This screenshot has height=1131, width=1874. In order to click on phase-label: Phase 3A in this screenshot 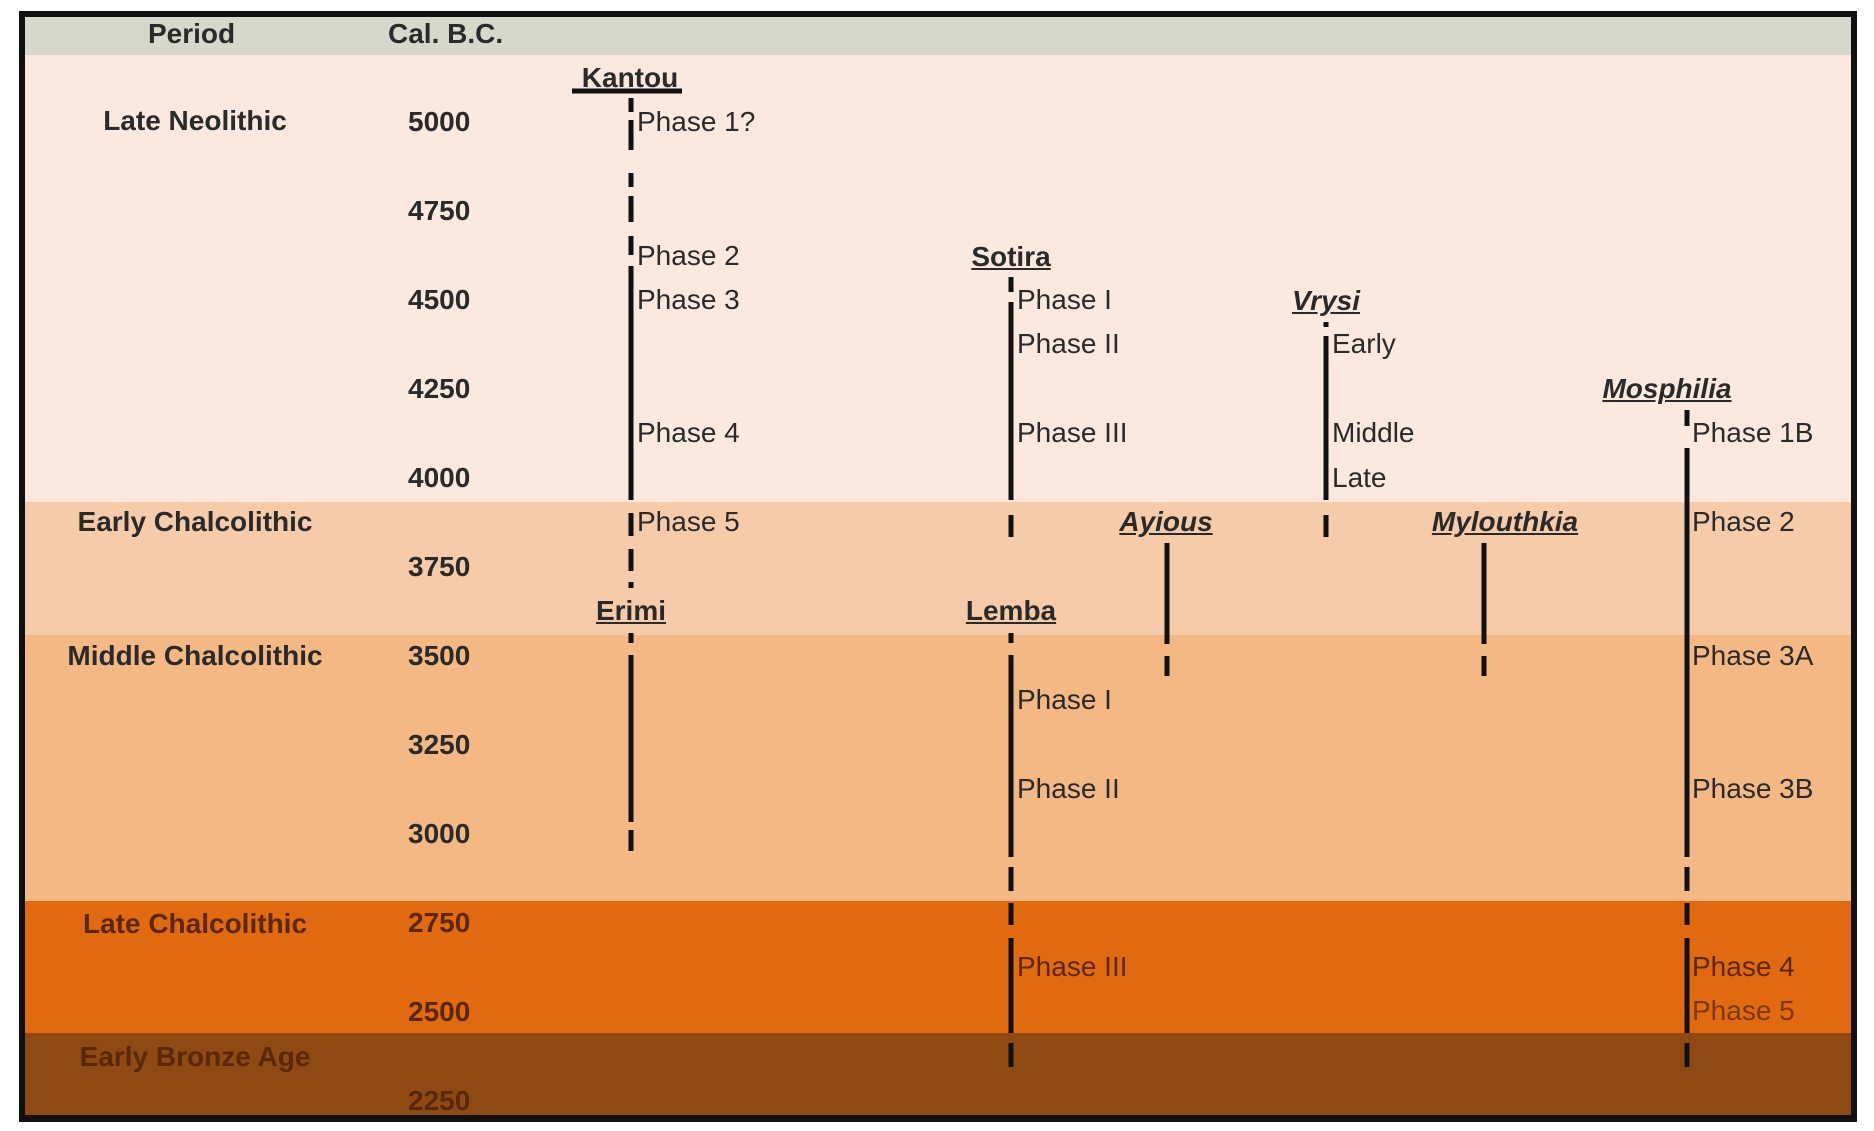, I will do `click(1753, 655)`.